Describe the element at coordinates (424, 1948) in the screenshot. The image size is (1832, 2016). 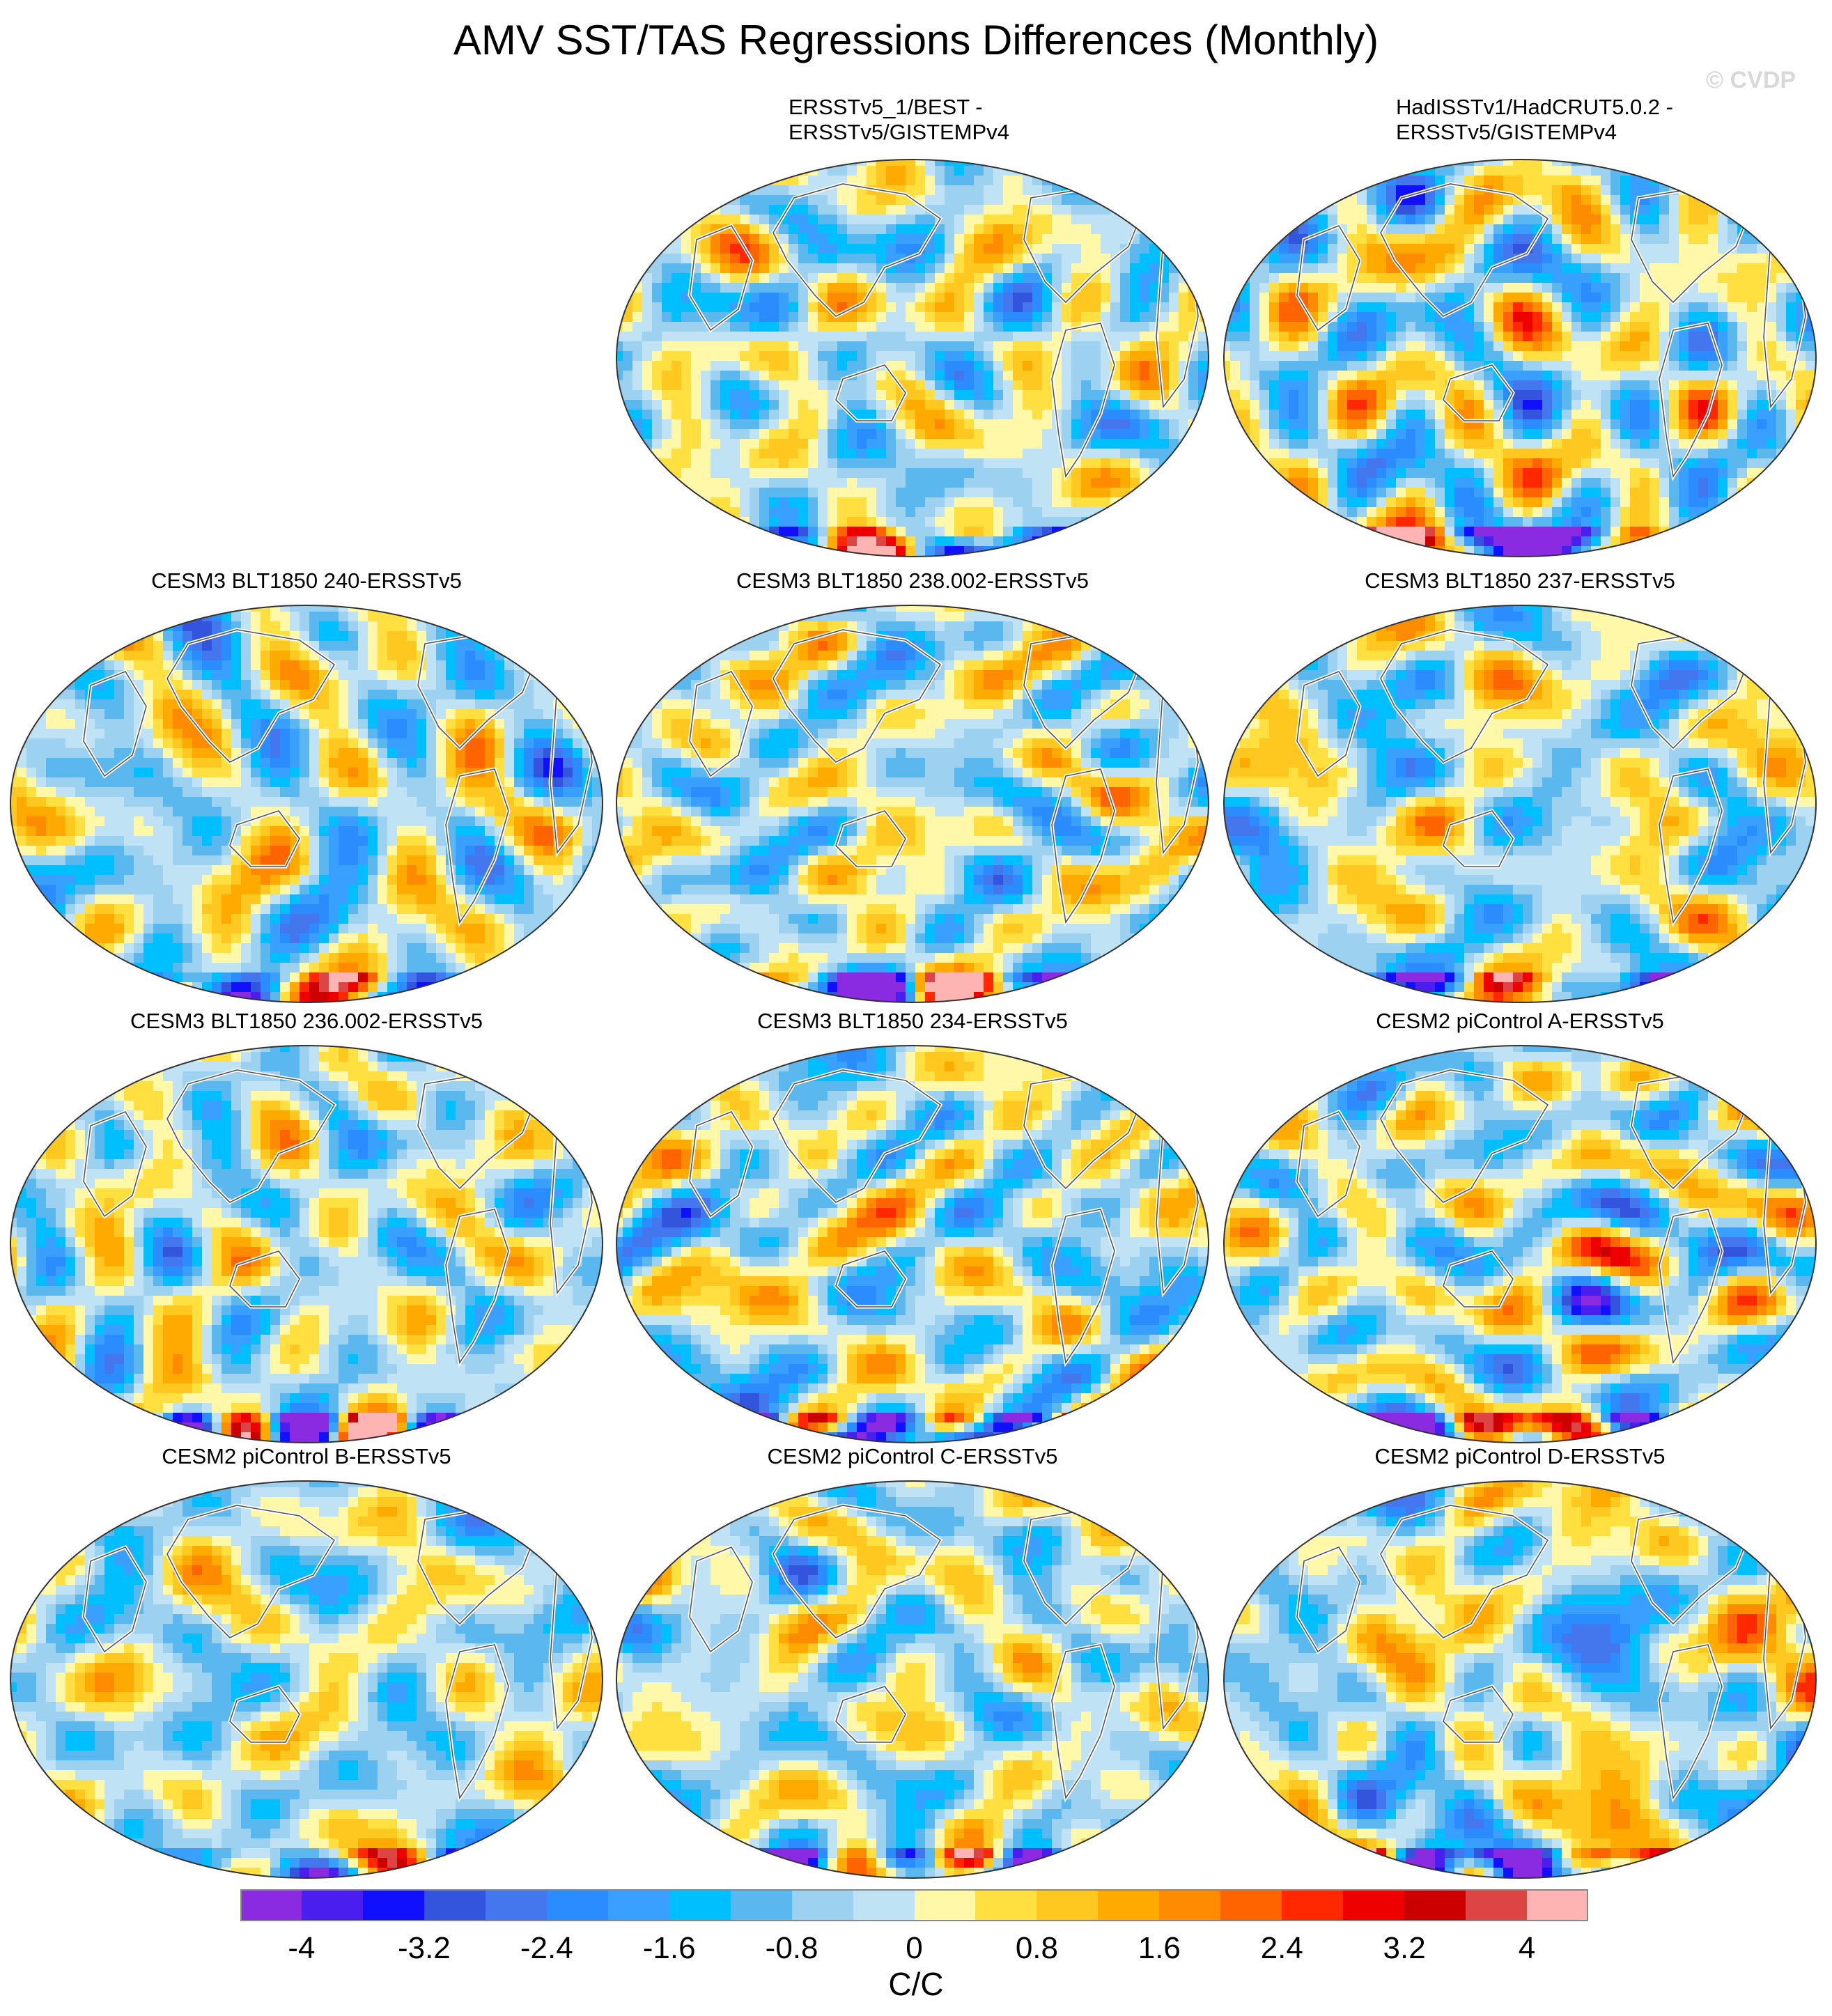
I see `colorbar-tick-label: -3.2` at that location.